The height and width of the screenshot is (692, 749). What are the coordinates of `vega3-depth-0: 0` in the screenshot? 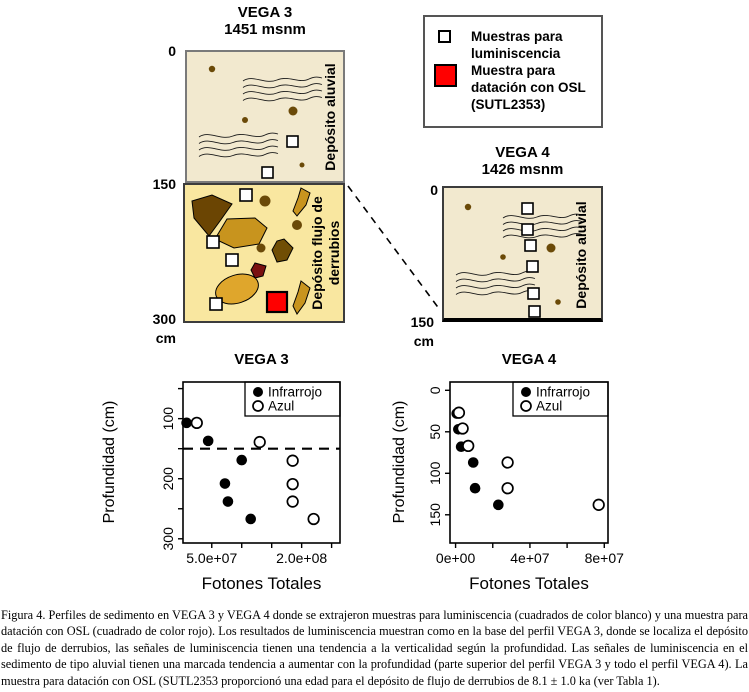 It's located at (172, 51).